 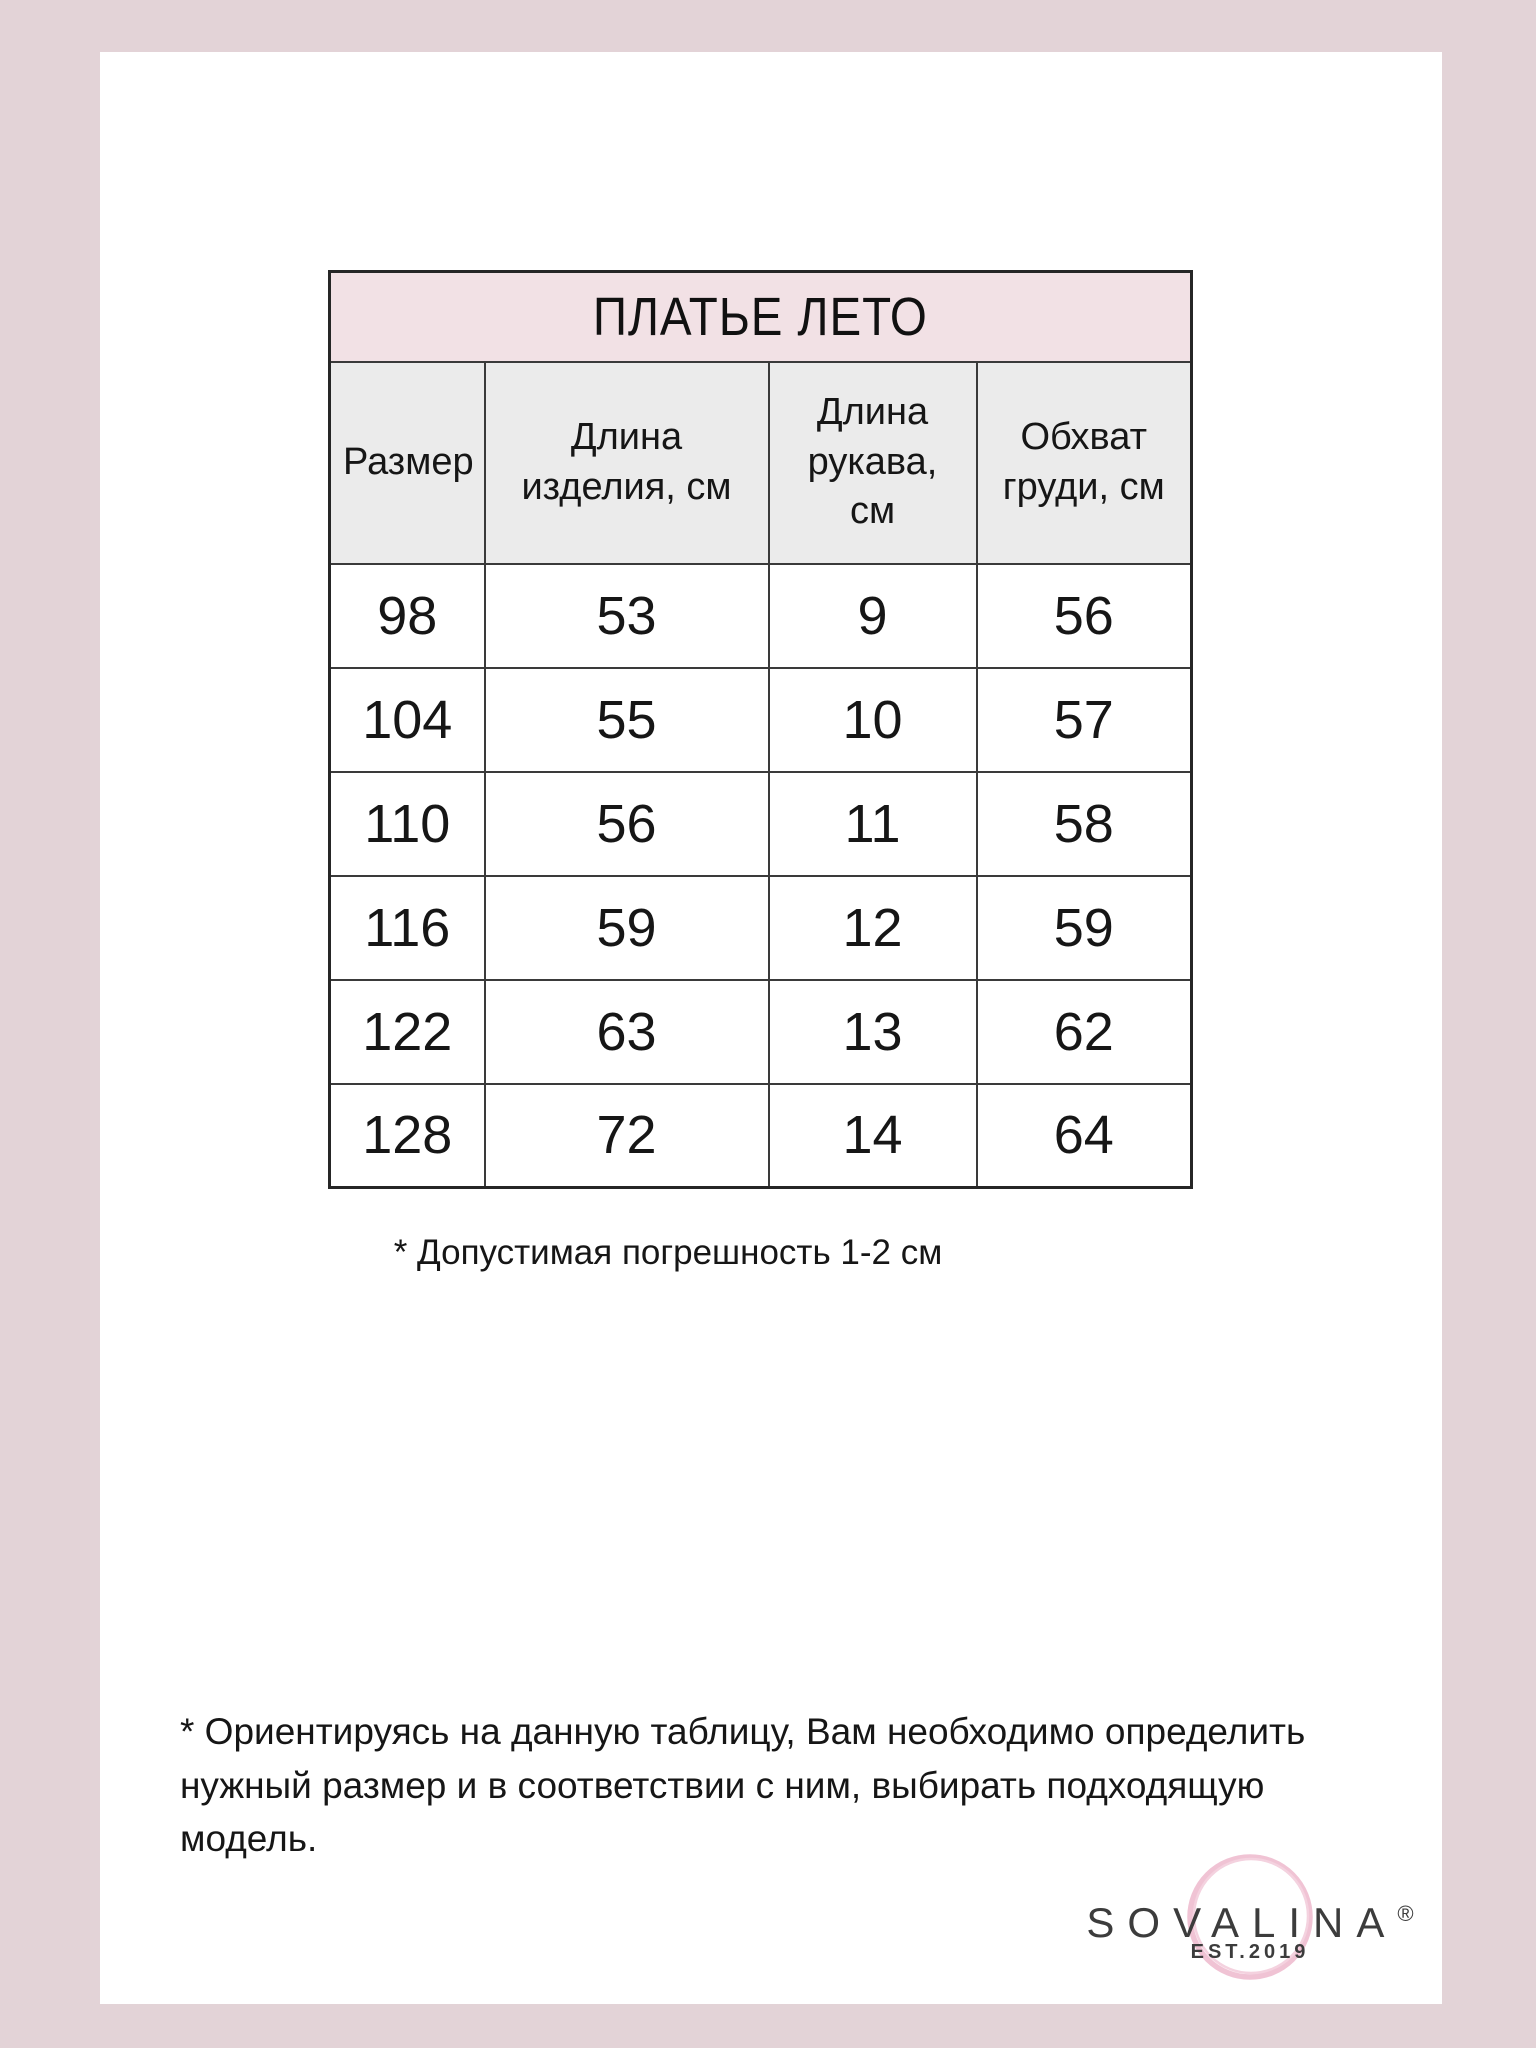 I want to click on sleeve-length-cell: 13, so click(x=872, y=1031).